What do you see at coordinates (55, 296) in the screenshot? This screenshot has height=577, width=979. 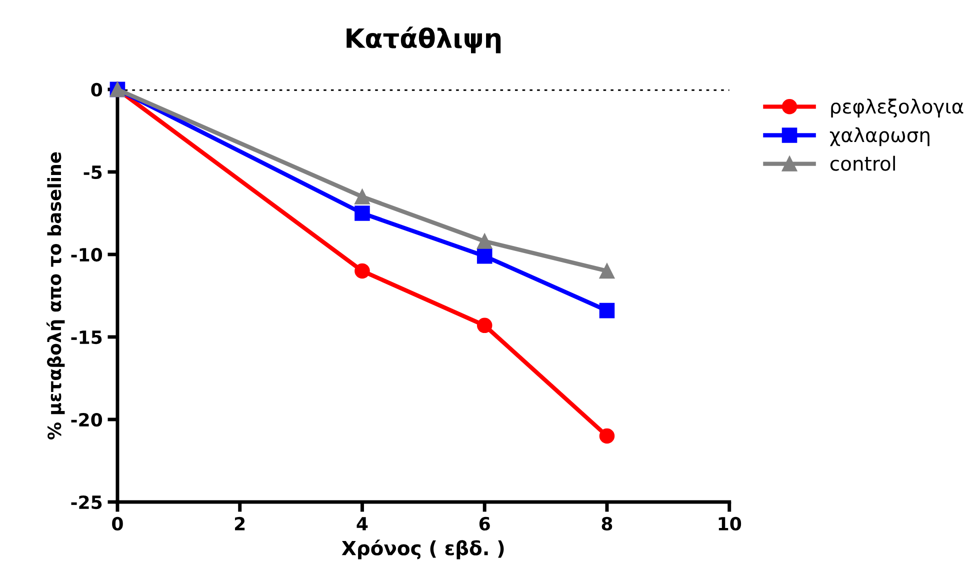 I see `y-axis-title: % μεταβολή απο το baseline` at bounding box center [55, 296].